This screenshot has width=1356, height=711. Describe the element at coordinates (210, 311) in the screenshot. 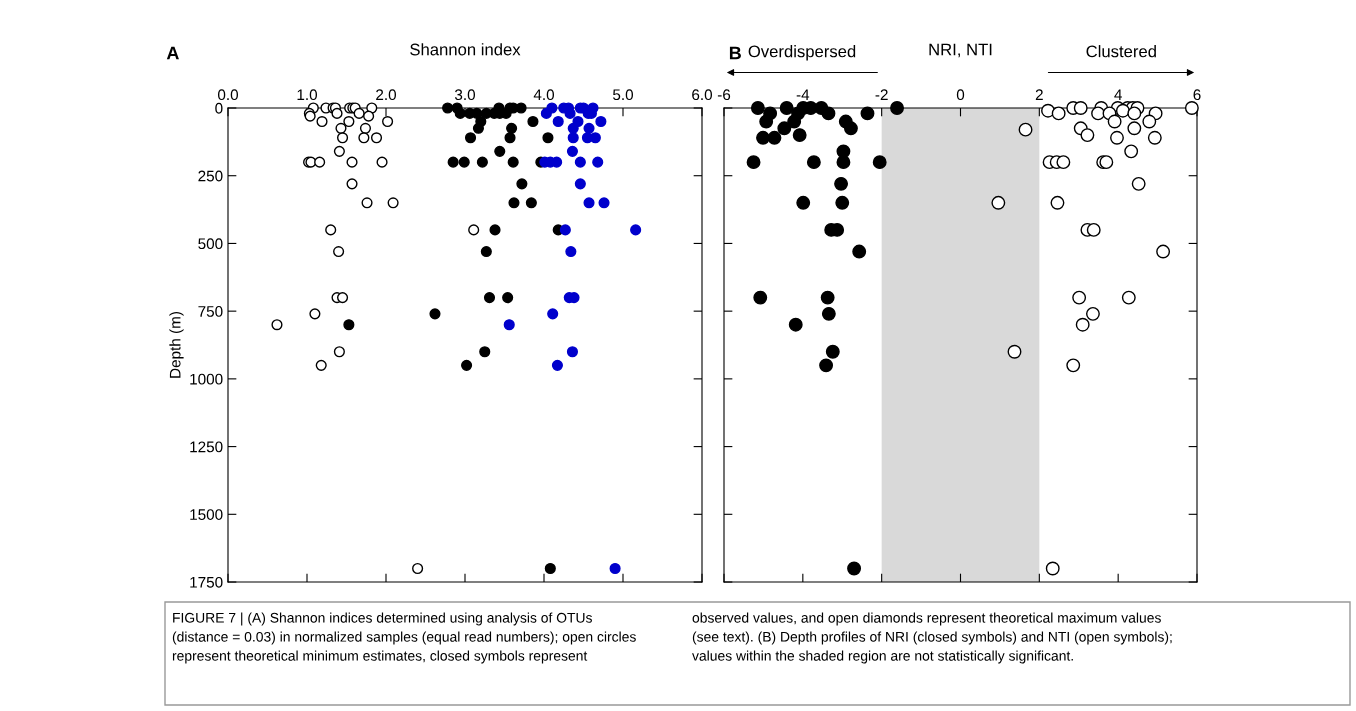

I see `y-tick-label: 750` at that location.